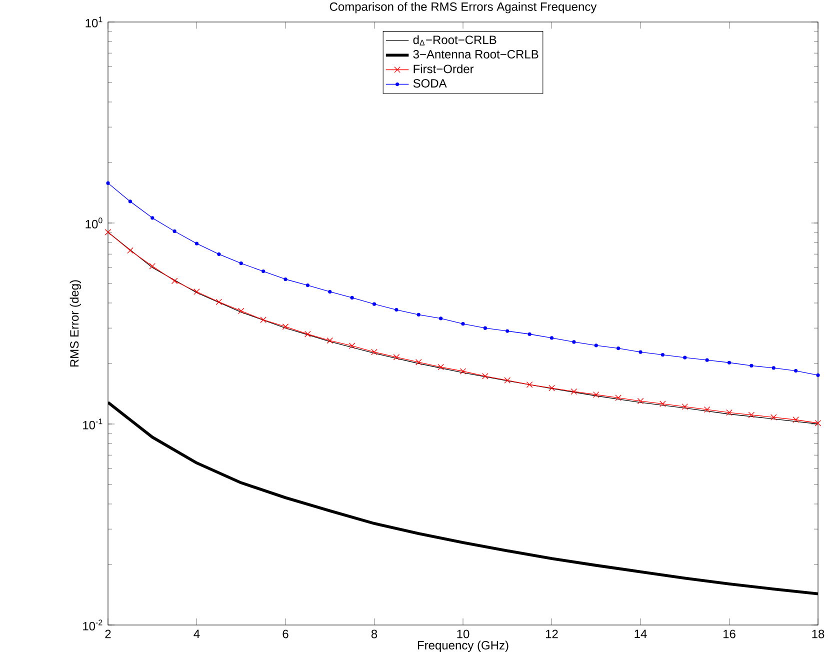  I want to click on x-tick-label: 14, so click(640, 634).